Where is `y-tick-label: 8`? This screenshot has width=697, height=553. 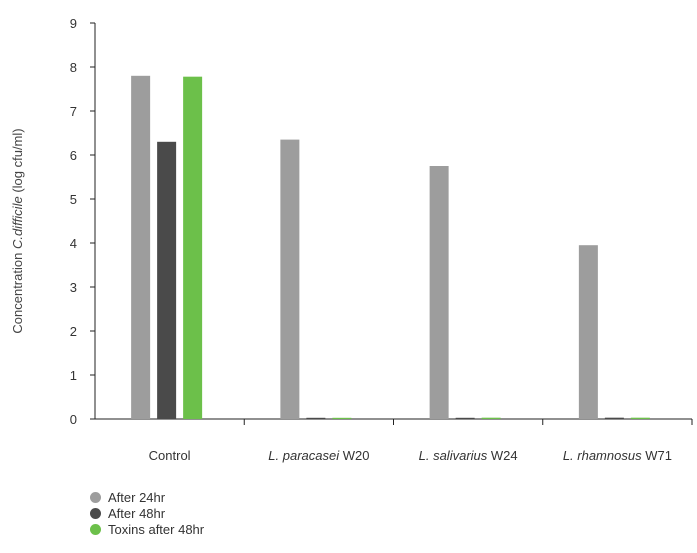 y-tick-label: 8 is located at coordinates (73, 67).